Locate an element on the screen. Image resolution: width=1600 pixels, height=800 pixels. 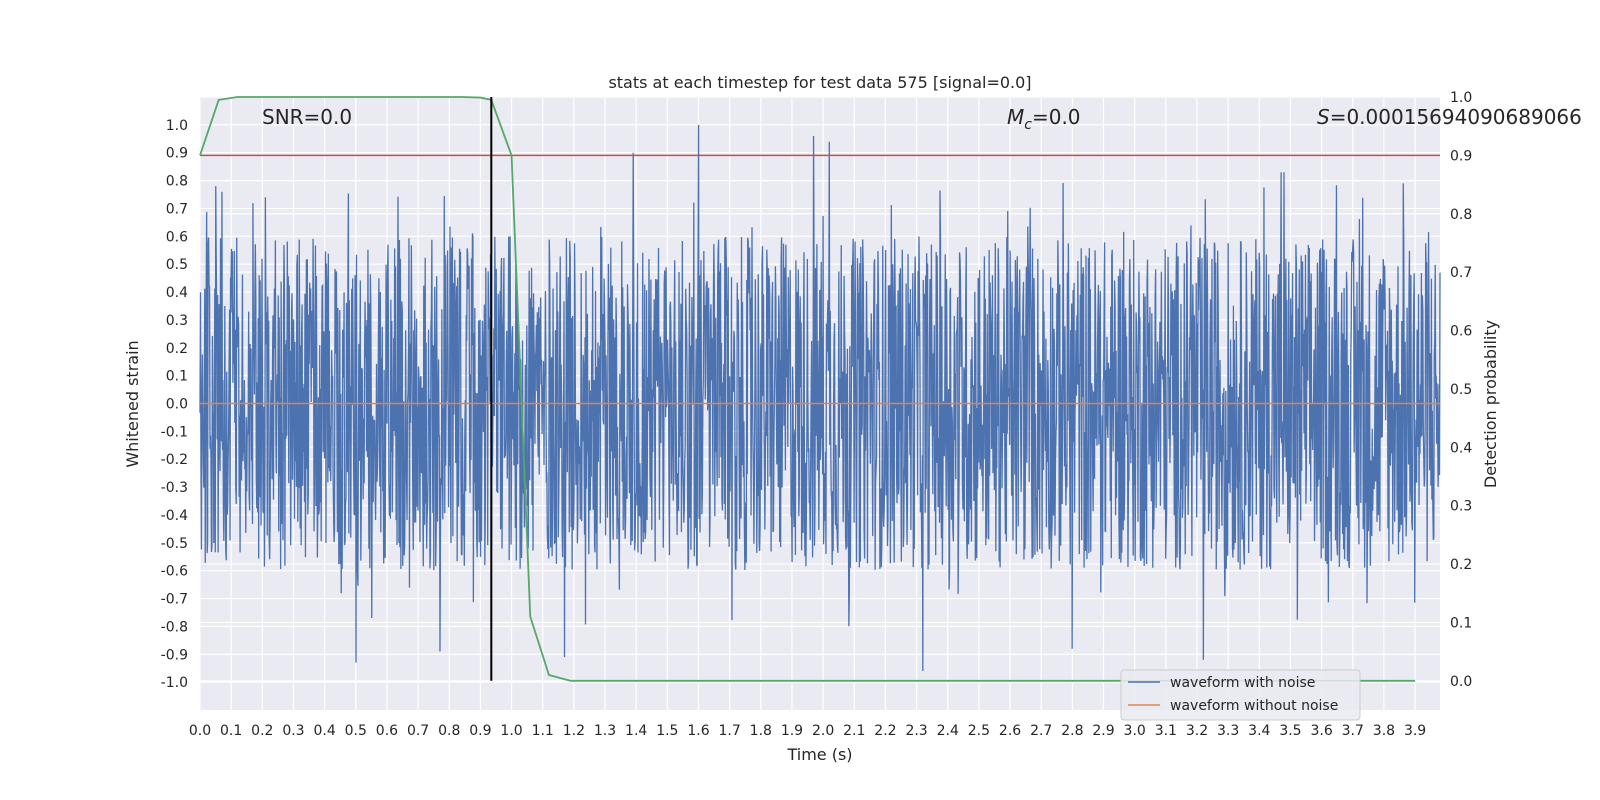
x-tick-label: 0.0 is located at coordinates (200, 731).